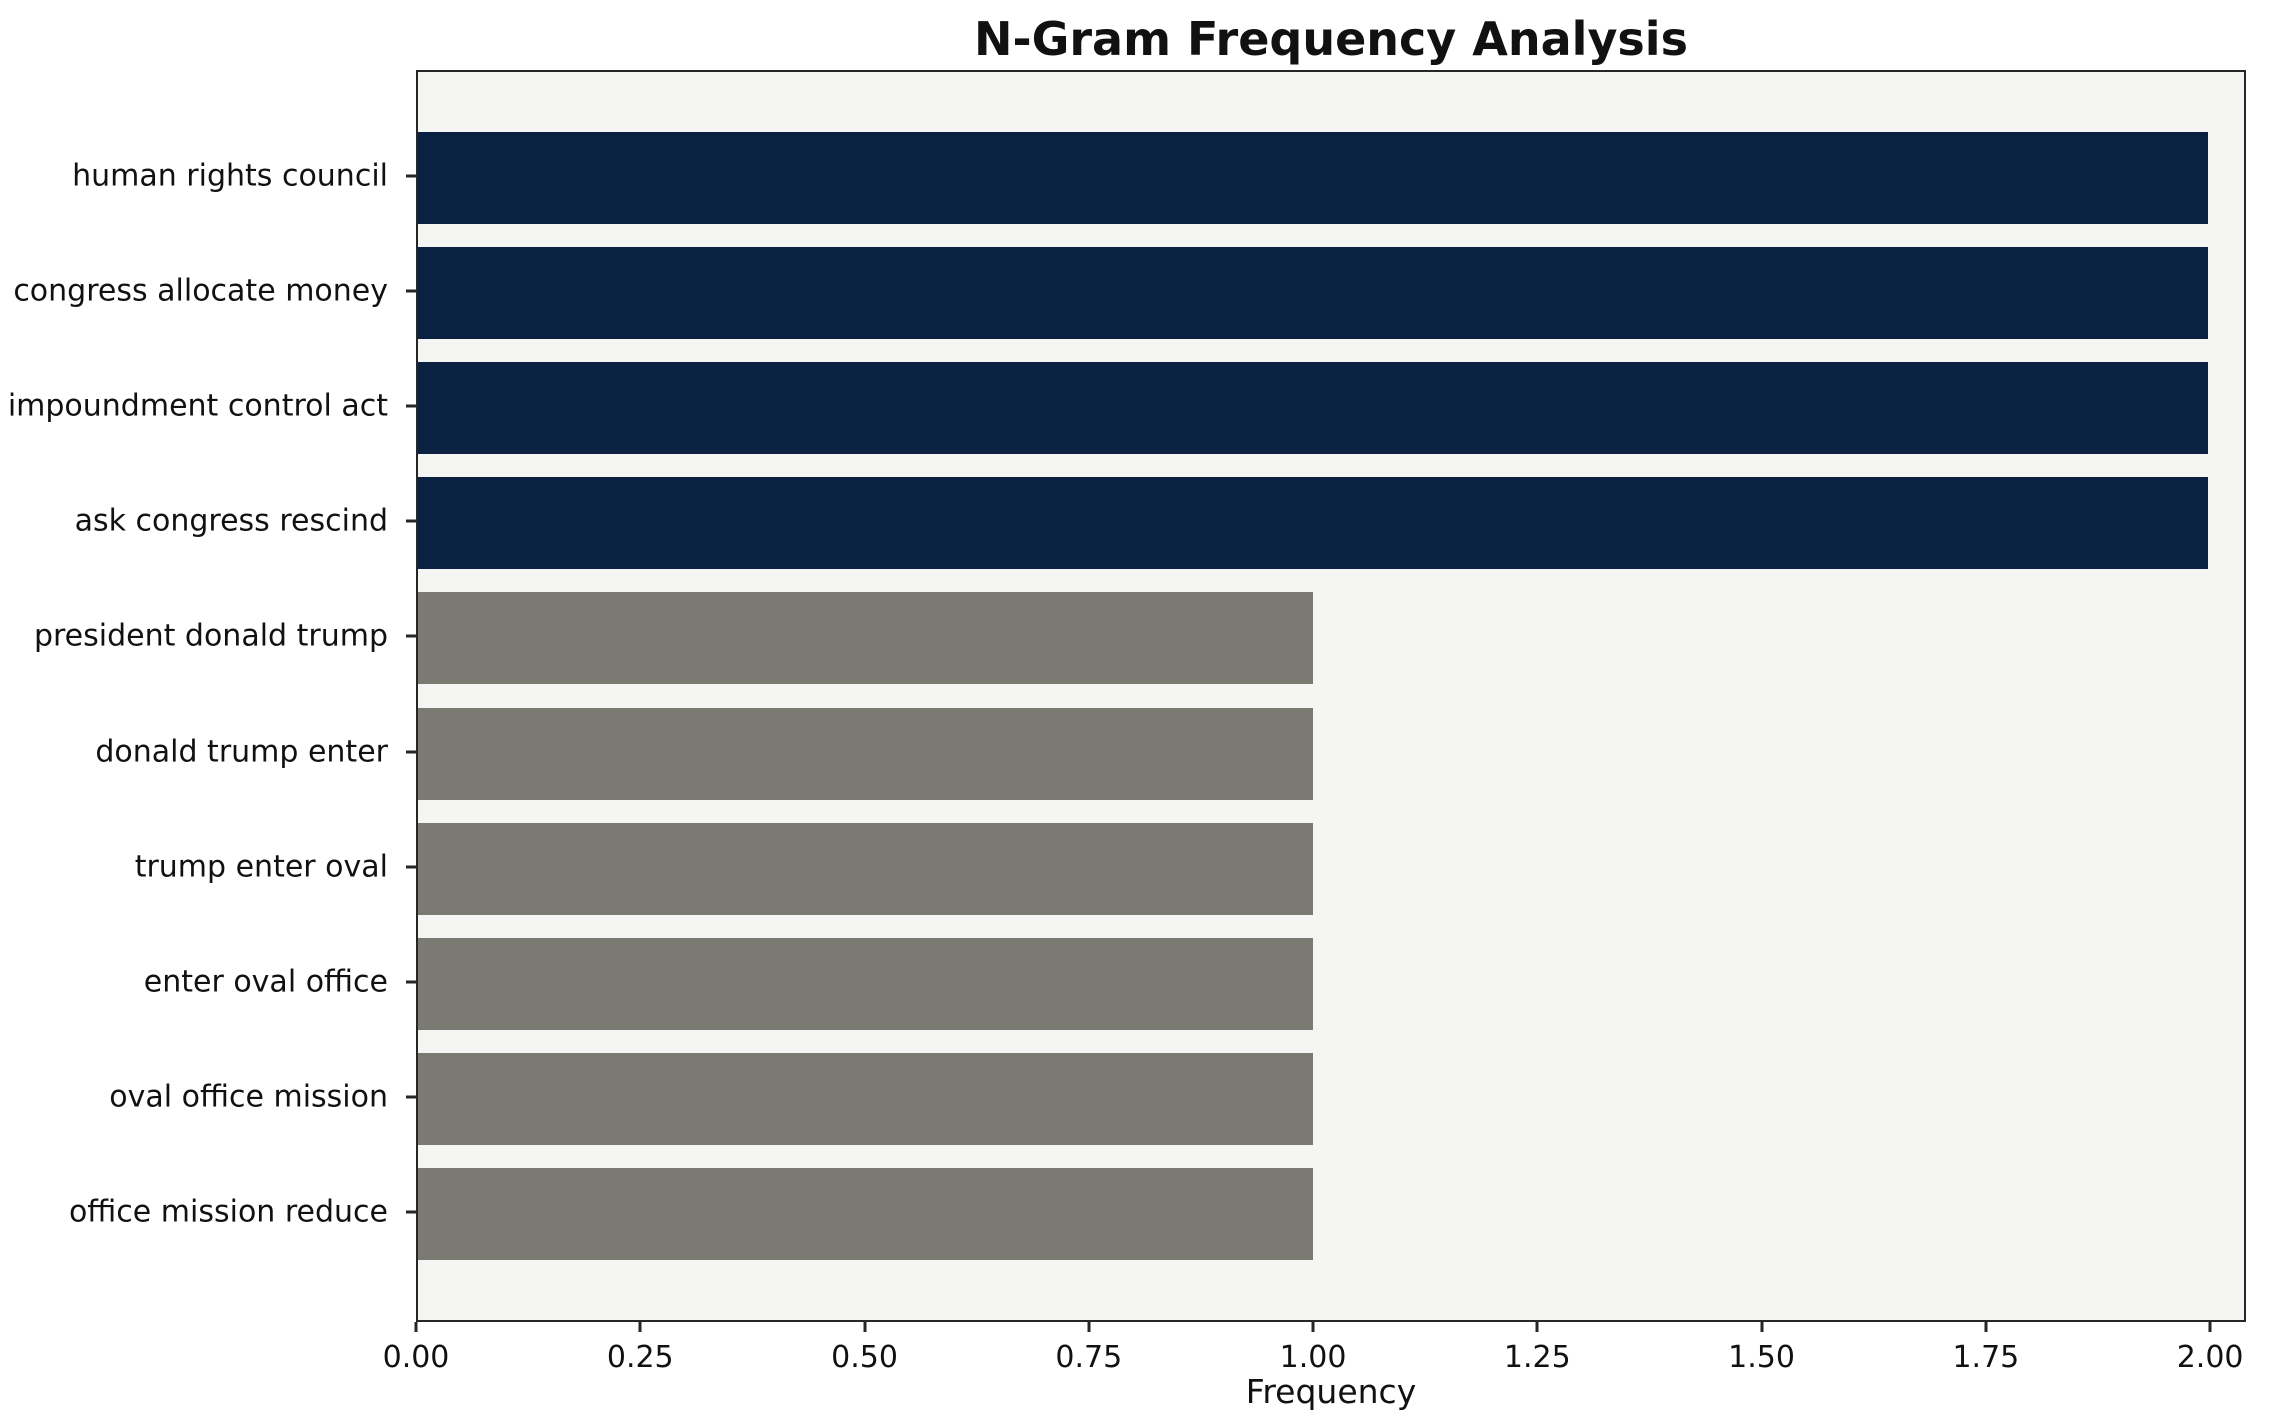  Describe the element at coordinates (1313, 1357) in the screenshot. I see `x-tick-label: 1.00` at that location.